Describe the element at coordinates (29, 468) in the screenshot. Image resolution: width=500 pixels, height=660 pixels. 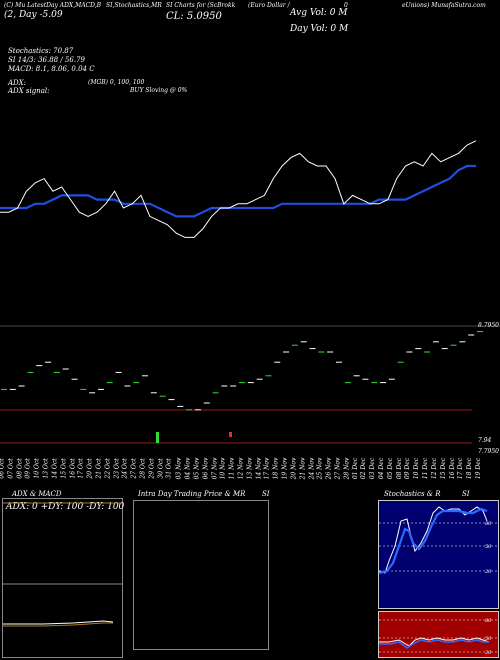
I see `date-label: 09 Oct` at that location.